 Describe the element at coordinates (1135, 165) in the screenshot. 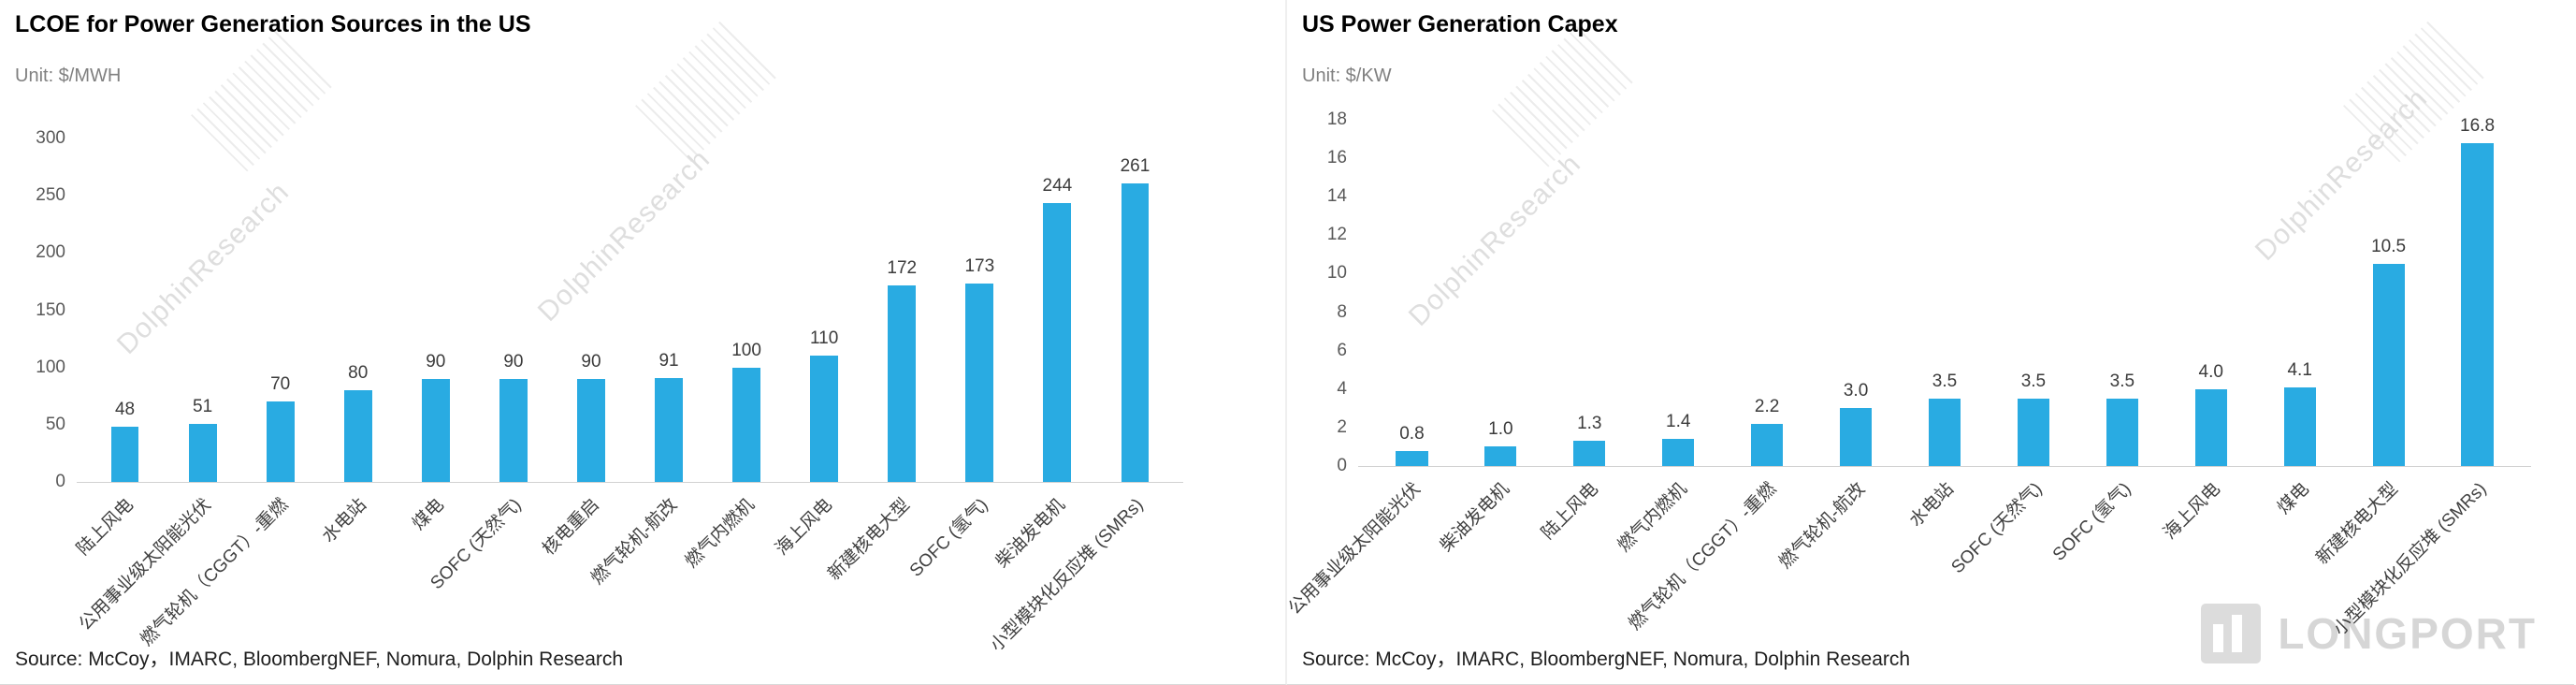

I see `bar-value-label: 261` at that location.